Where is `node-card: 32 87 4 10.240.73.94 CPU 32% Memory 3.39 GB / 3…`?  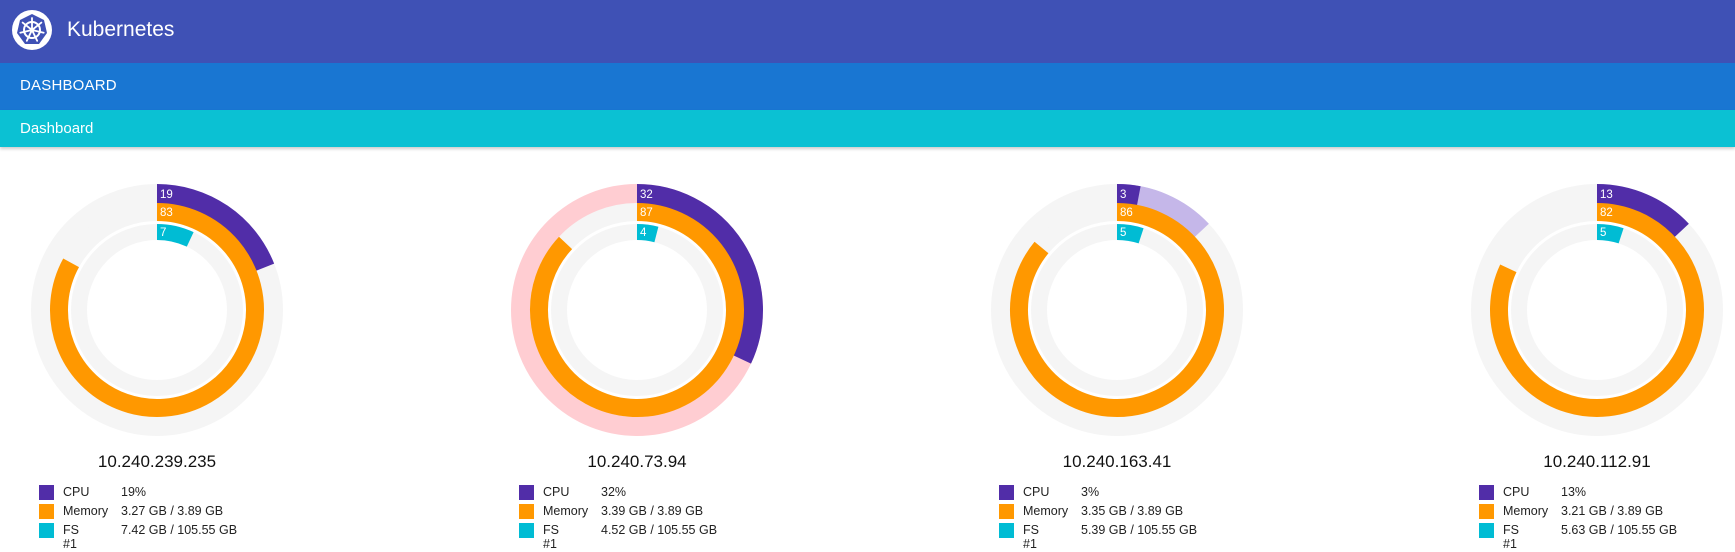
node-card: 32 87 4 10.240.73.94 CPU 32% Memory 3.39 GB / 3… is located at coordinates (637, 360).